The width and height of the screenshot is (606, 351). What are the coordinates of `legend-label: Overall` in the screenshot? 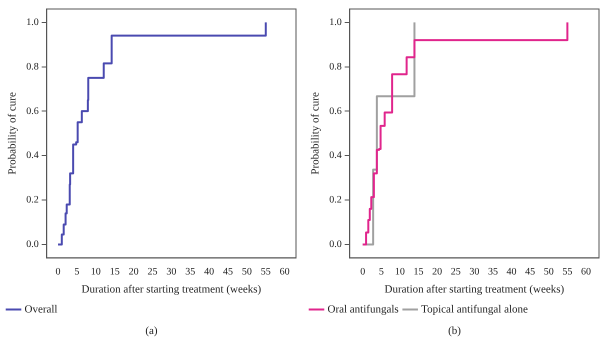 It's located at (40, 309).